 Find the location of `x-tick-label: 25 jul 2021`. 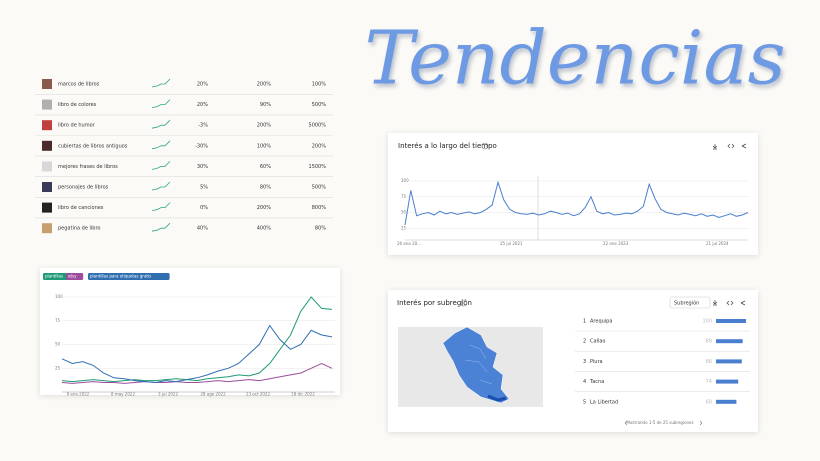

x-tick-label: 25 jul 2021 is located at coordinates (511, 243).